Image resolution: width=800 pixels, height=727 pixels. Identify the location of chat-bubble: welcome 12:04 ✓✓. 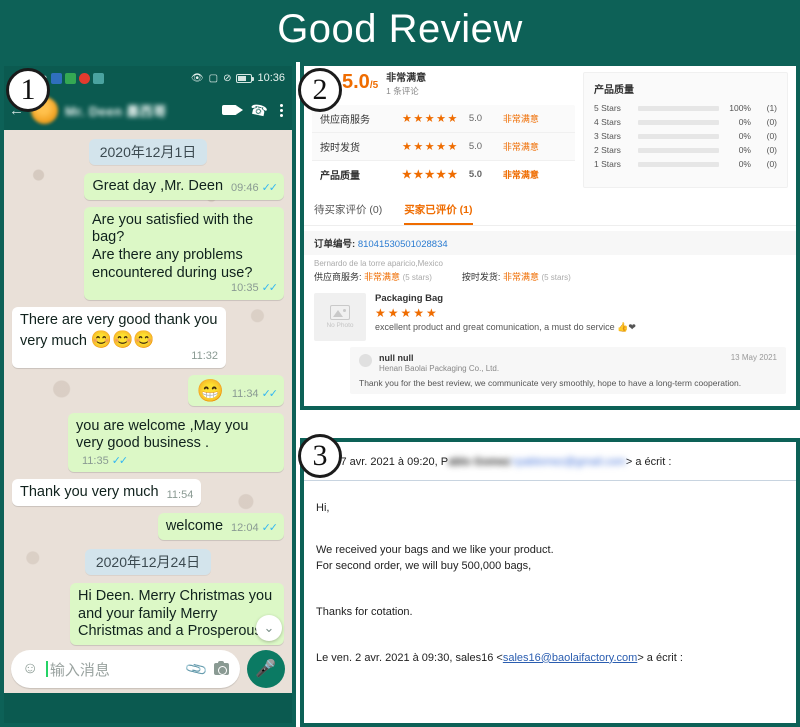
(220, 526).